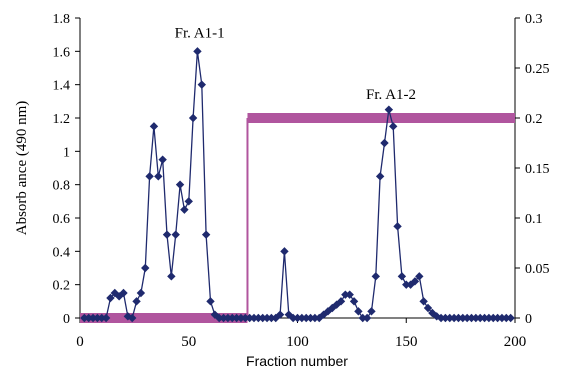  What do you see at coordinates (391, 95) in the screenshot?
I see `peak-annotation: Fr. A1-2` at bounding box center [391, 95].